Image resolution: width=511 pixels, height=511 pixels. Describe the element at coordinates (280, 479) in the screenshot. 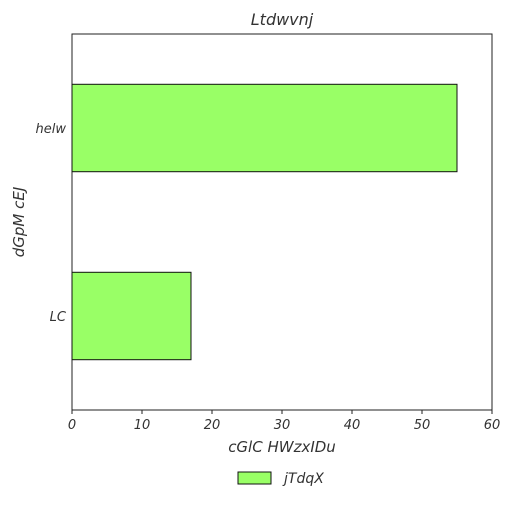

I see `legend: jTdqX` at that location.